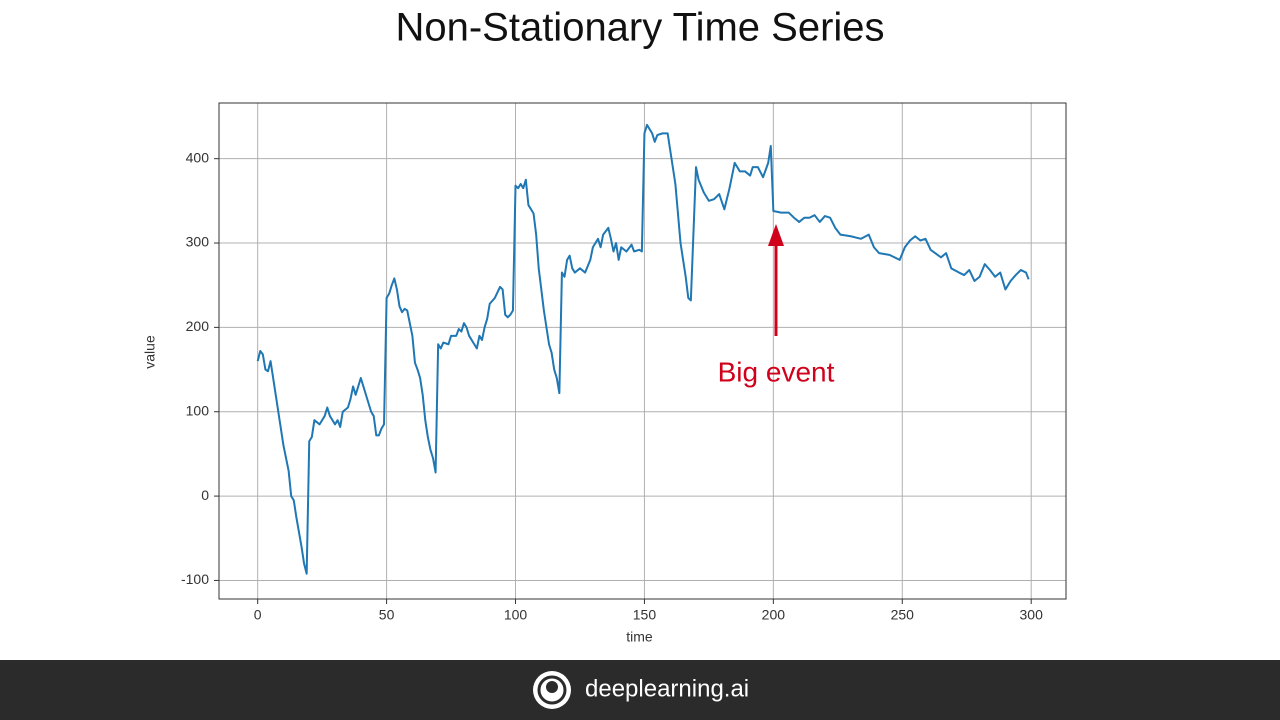  I want to click on x-axis-label: time, so click(639, 637).